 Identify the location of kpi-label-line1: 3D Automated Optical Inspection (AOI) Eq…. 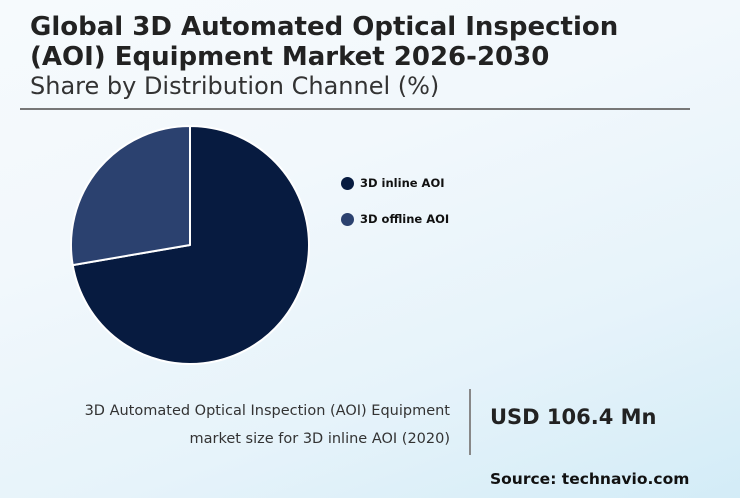
(267, 411).